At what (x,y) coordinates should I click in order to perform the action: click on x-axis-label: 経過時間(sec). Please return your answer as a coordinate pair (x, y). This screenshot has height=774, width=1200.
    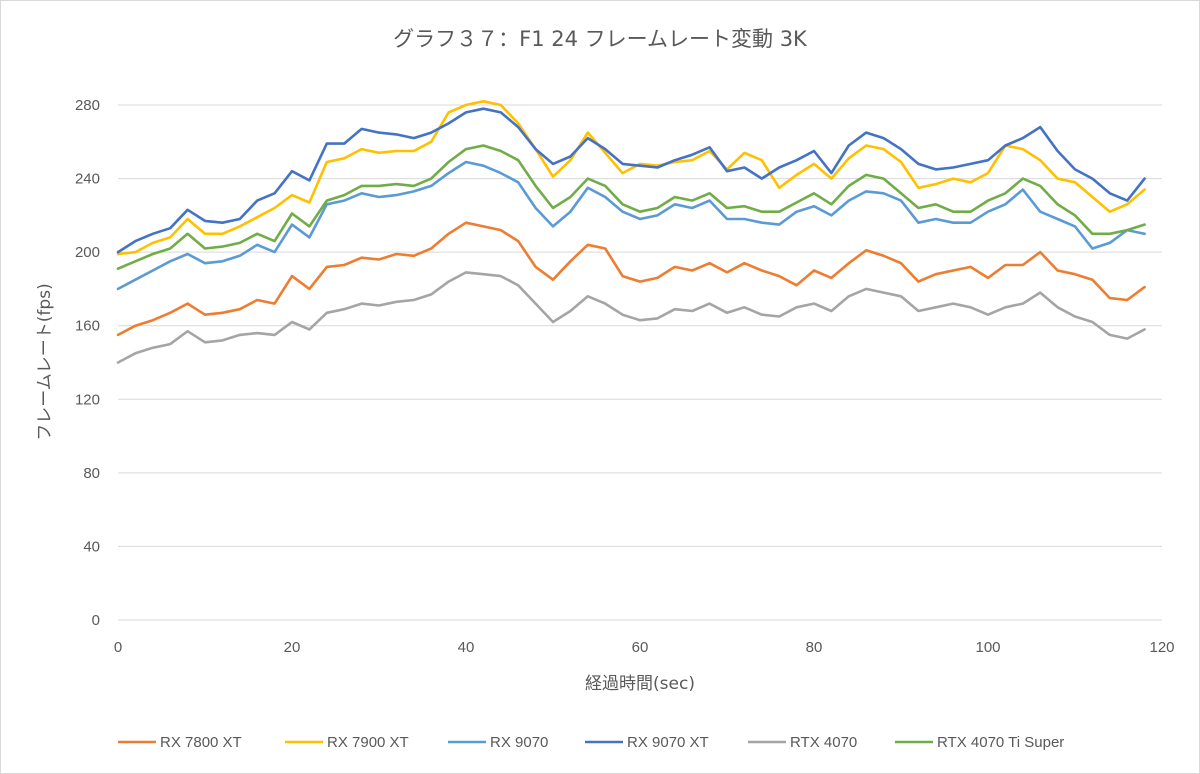
    Looking at the image, I should click on (640, 684).